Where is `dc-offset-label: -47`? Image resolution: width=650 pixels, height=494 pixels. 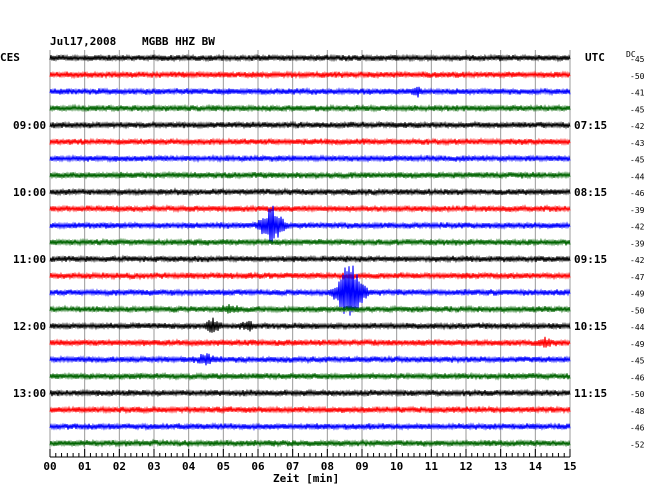
dc-offset-label: -47 is located at coordinates (637, 277).